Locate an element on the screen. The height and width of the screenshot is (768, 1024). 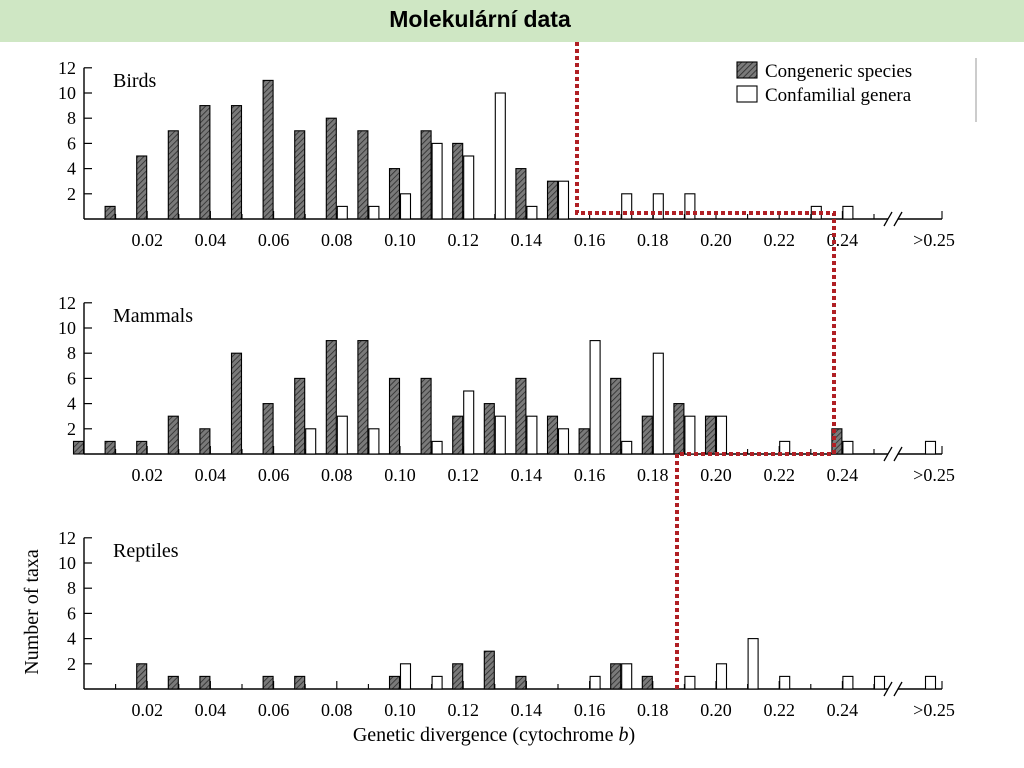
x-tick-label: 0.18 is located at coordinates (653, 240).